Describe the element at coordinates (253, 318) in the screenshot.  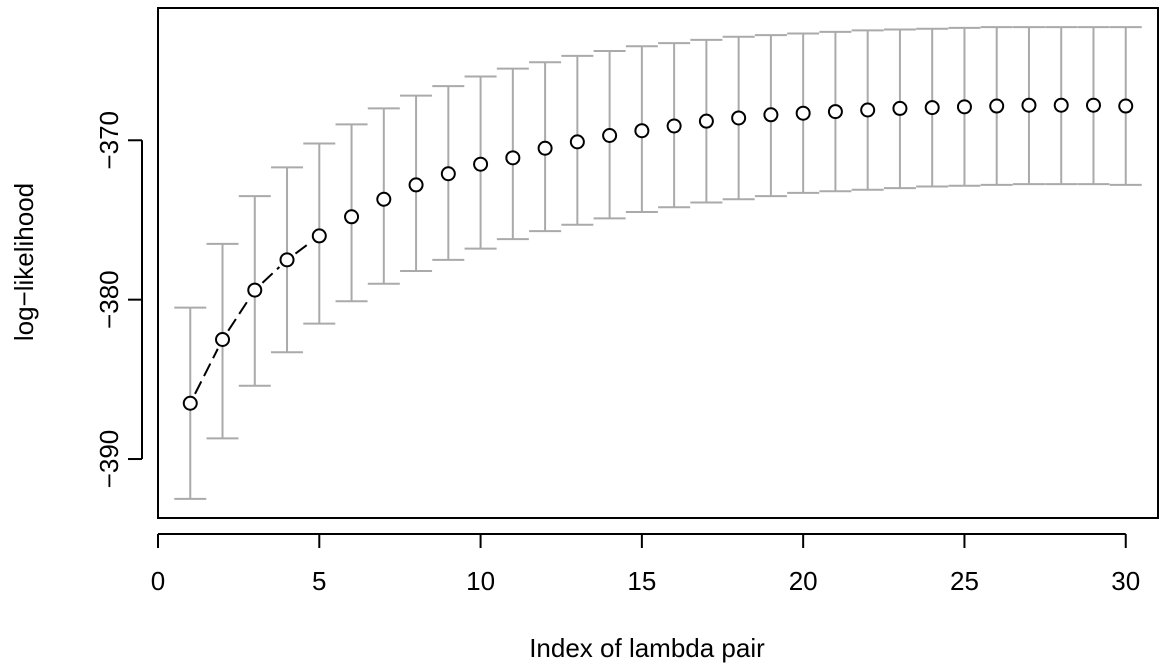
I see `connector-lines` at that location.